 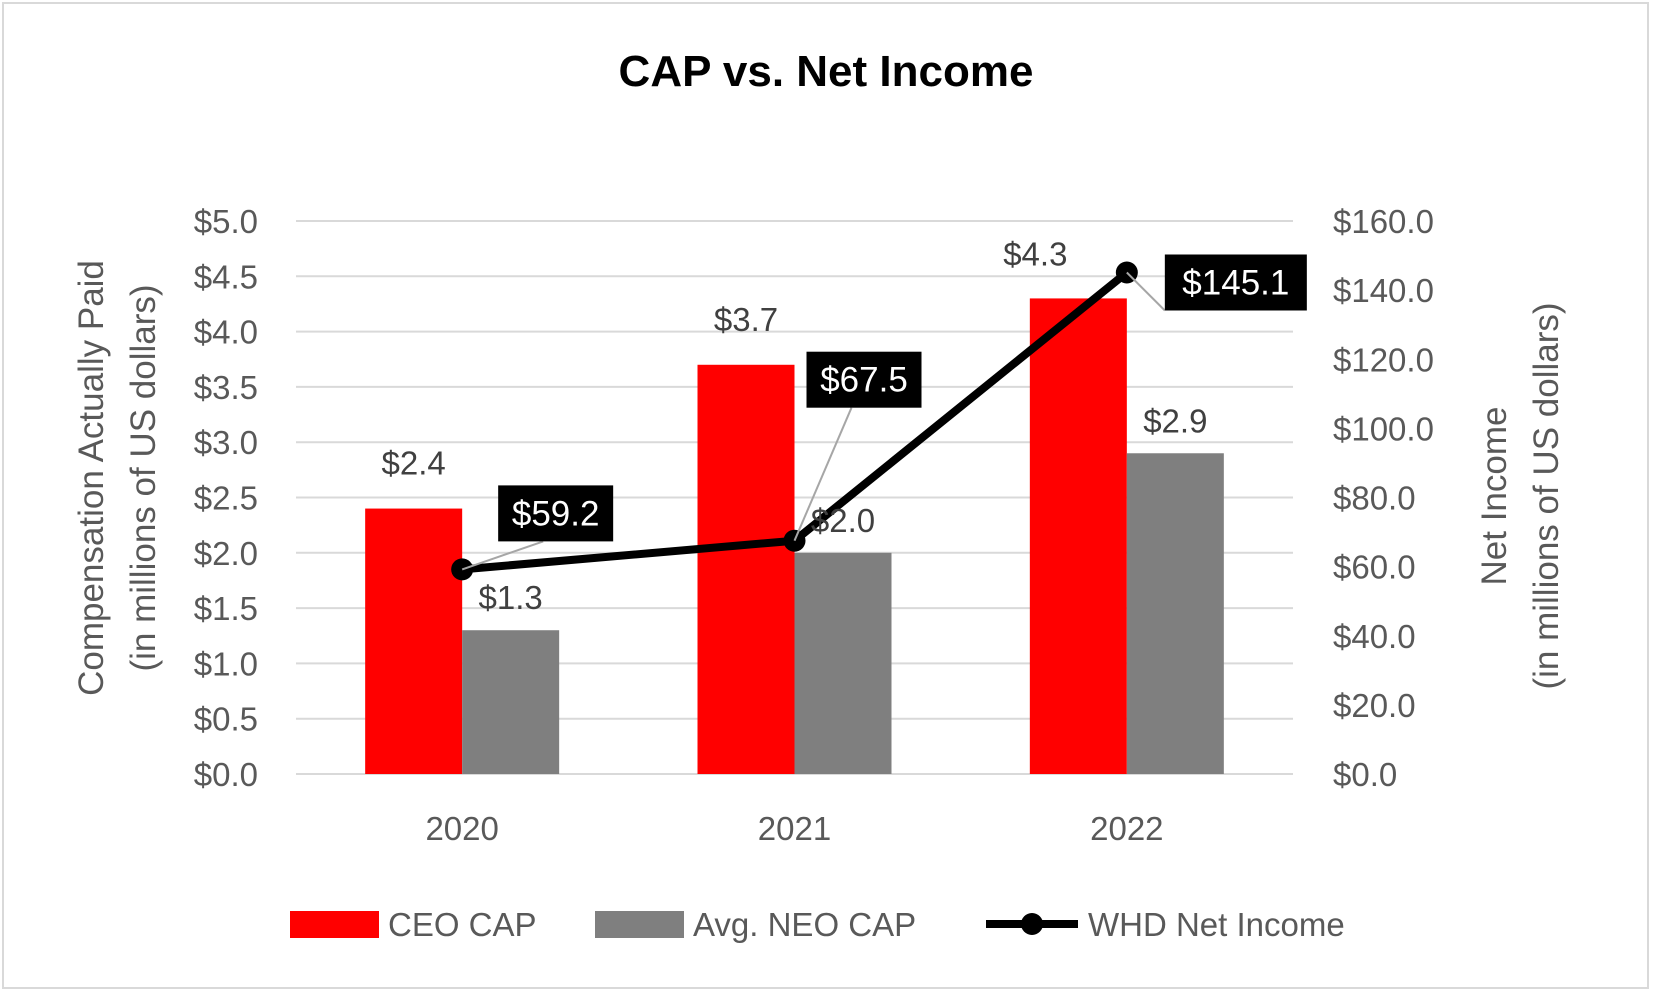 I want to click on right-axis-title-line2: (in millions of US dollars), so click(x=1546, y=495).